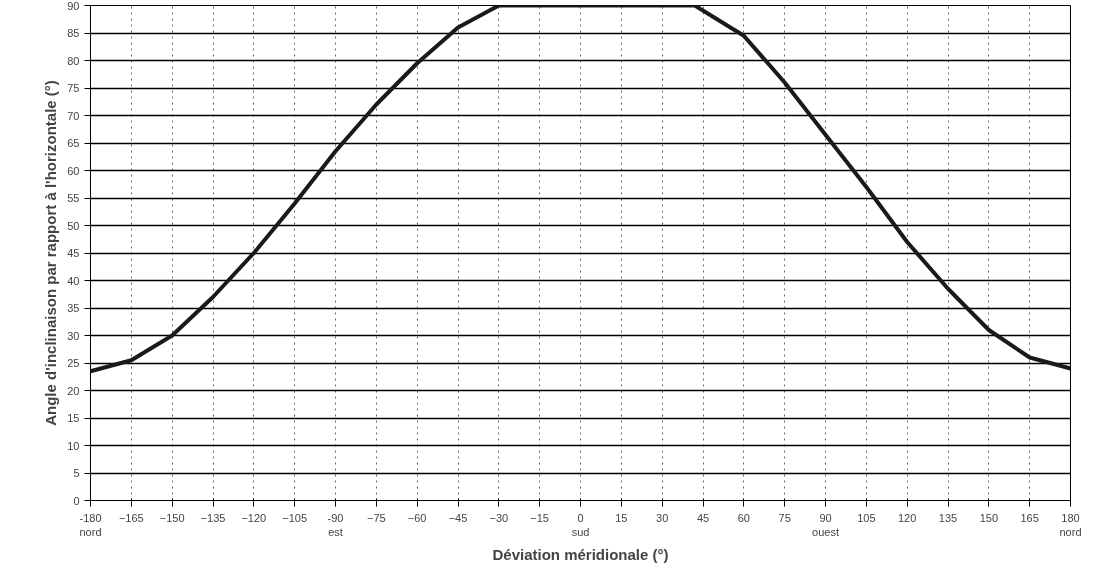 The width and height of the screenshot is (1096, 571). I want to click on y-tick-label: 0, so click(76, 500).